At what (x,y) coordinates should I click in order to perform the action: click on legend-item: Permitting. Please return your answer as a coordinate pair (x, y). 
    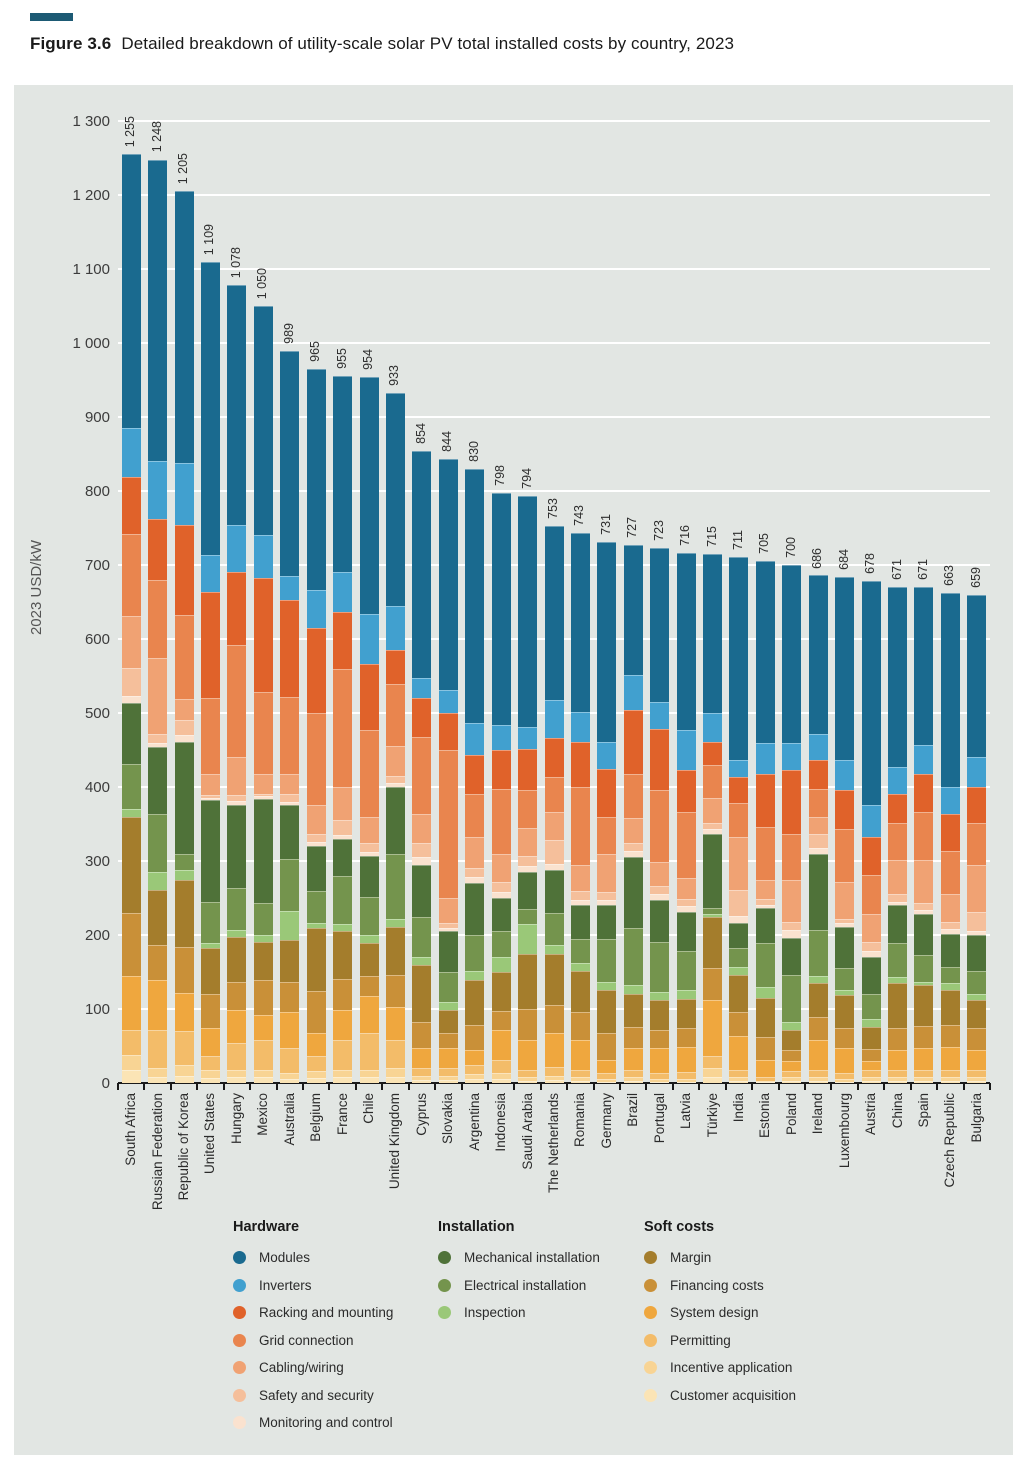
    Looking at the image, I should click on (720, 1341).